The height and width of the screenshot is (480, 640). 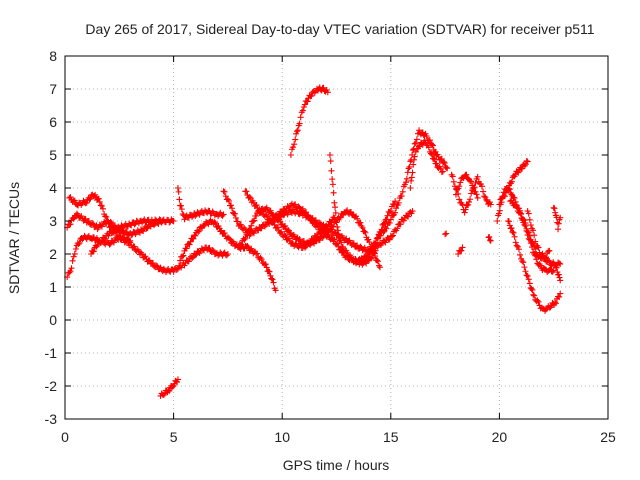 I want to click on y-axis-label: SDTVAR / TECUs, so click(x=14, y=238).